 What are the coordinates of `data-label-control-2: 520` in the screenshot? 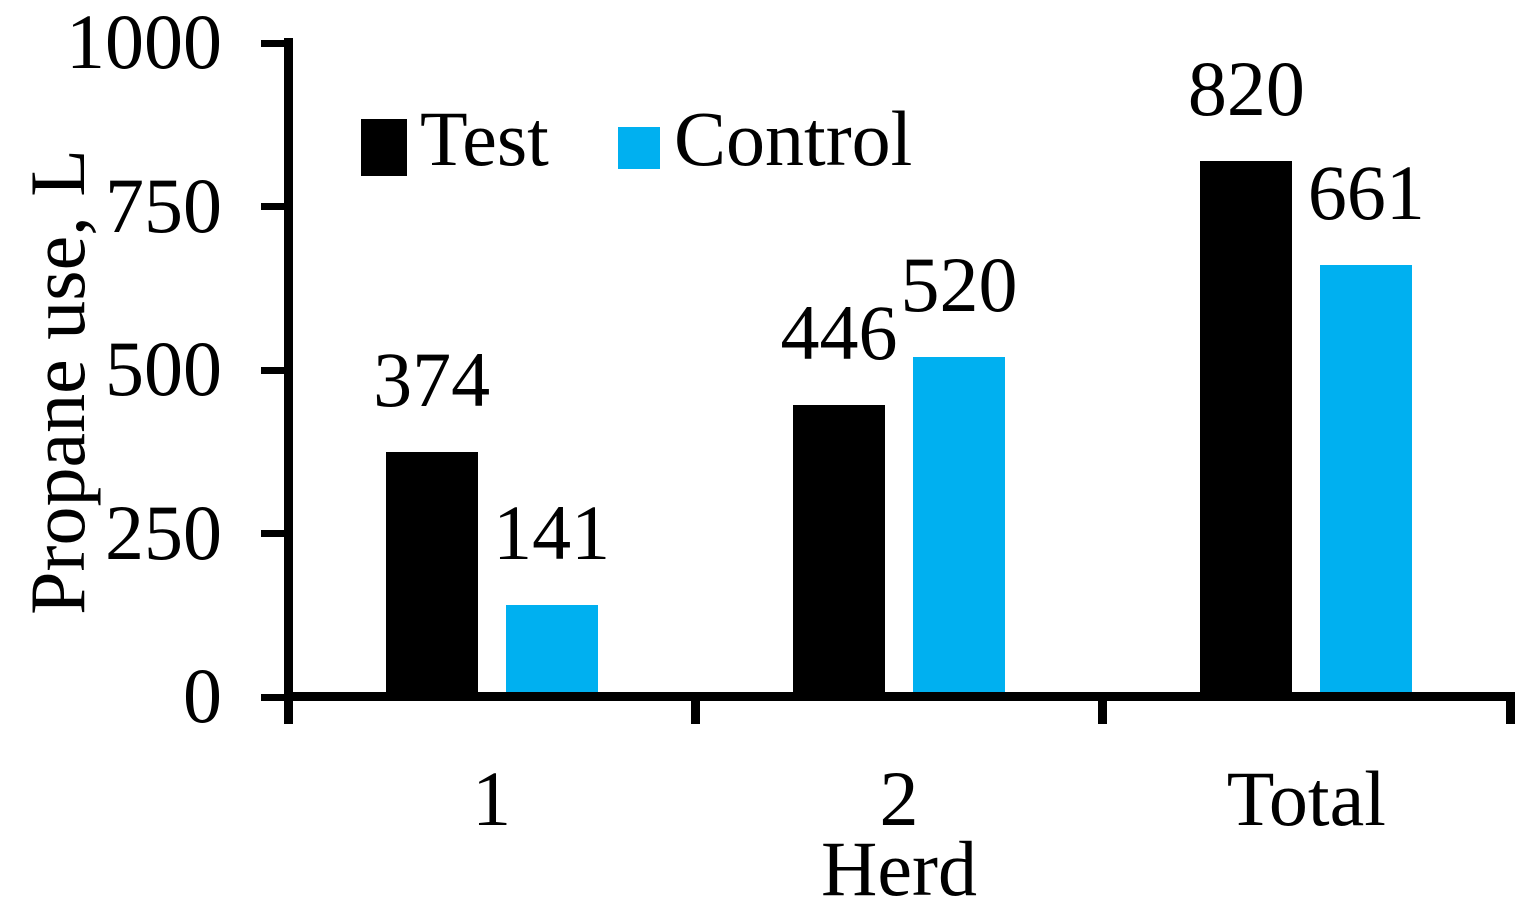 It's located at (959, 284).